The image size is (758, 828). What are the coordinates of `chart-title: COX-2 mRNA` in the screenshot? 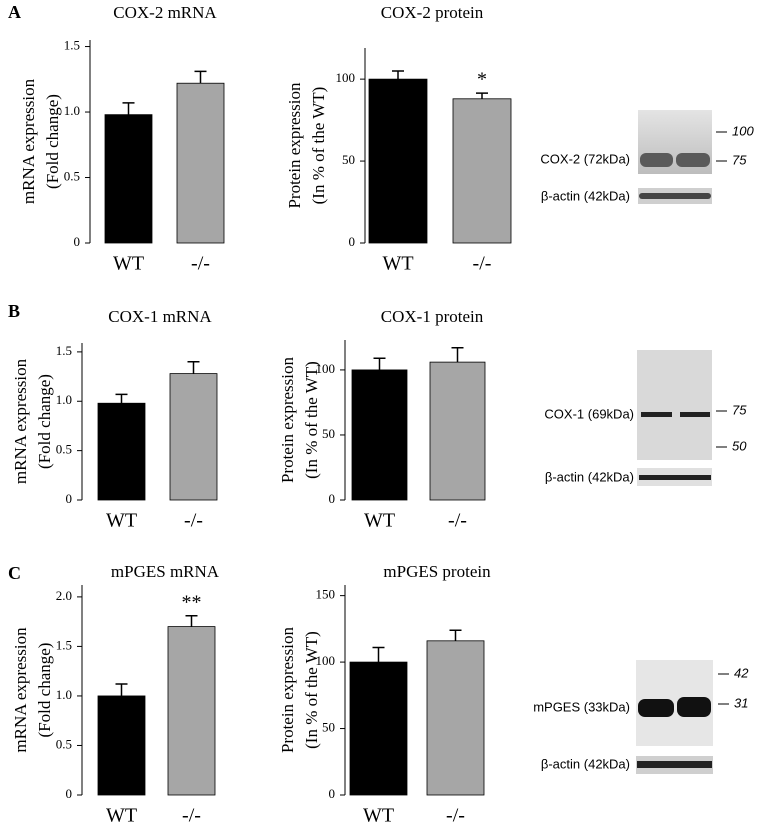 It's located at (165, 12).